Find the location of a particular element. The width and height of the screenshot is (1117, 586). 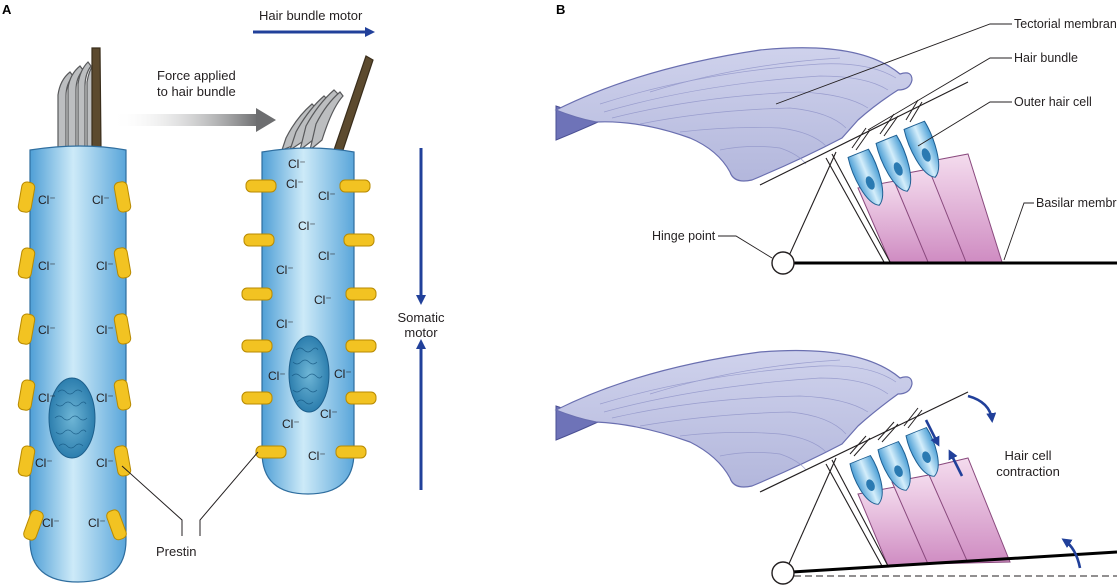

pillar-cells-top is located at coordinates (839, 207).